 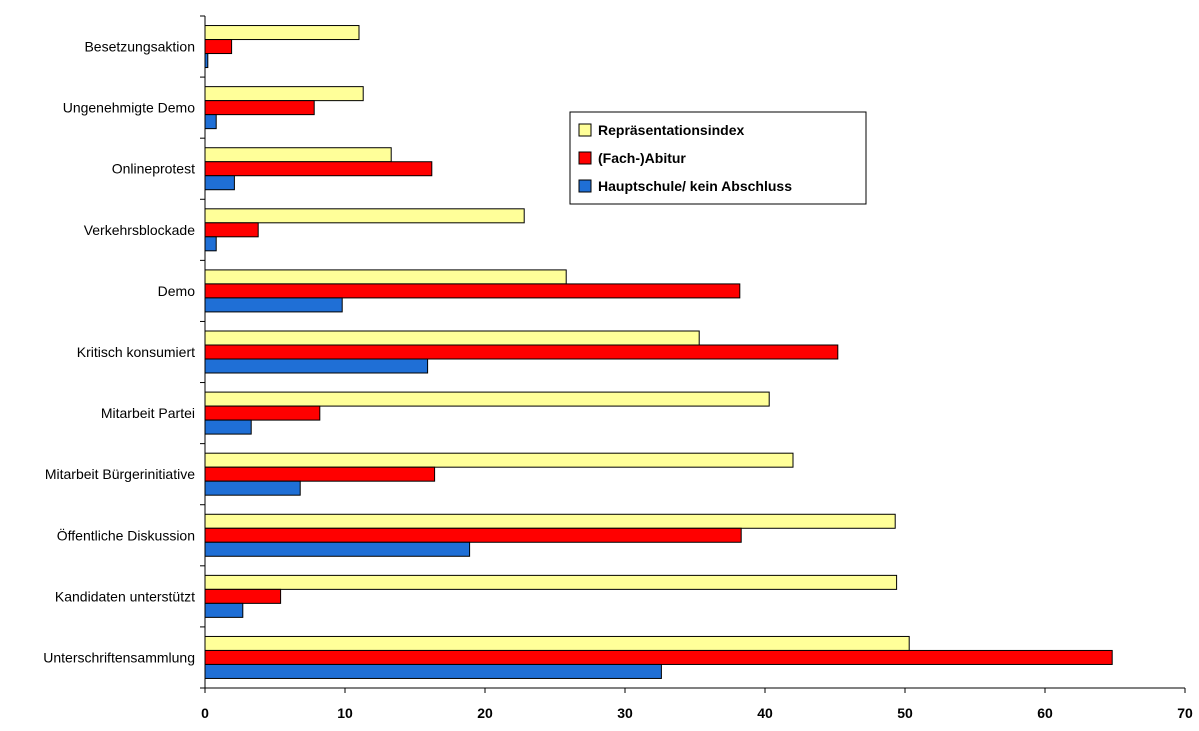 I want to click on category-label-demo: Demo, so click(x=177, y=291).